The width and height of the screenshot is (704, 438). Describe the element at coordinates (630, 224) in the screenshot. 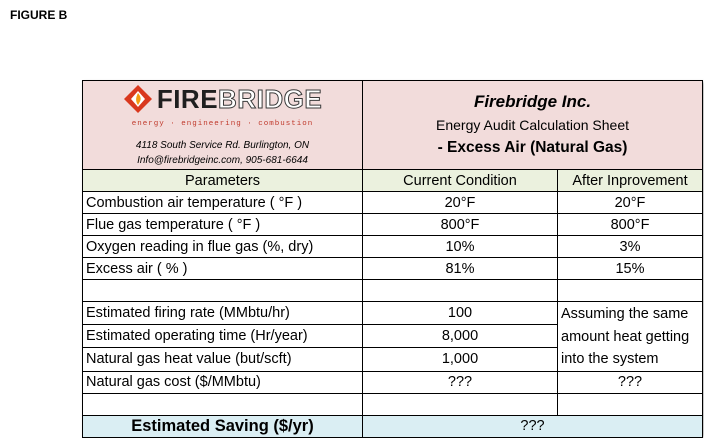

I see `after-value: 800°F` at that location.